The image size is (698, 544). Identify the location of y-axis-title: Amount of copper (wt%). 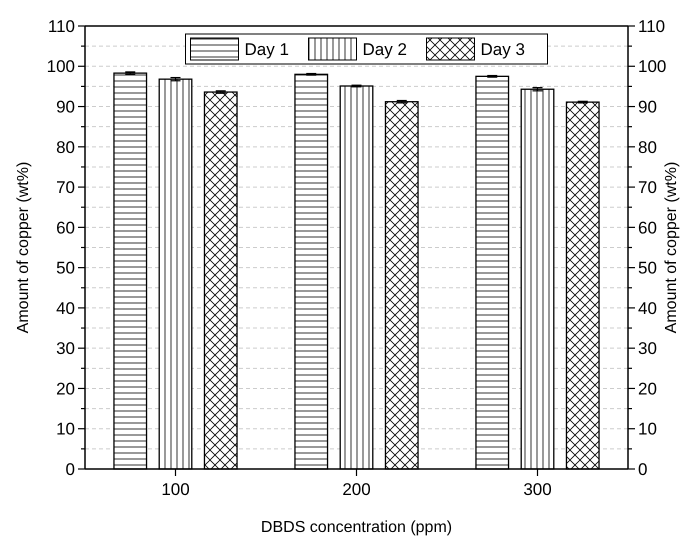
(23, 248).